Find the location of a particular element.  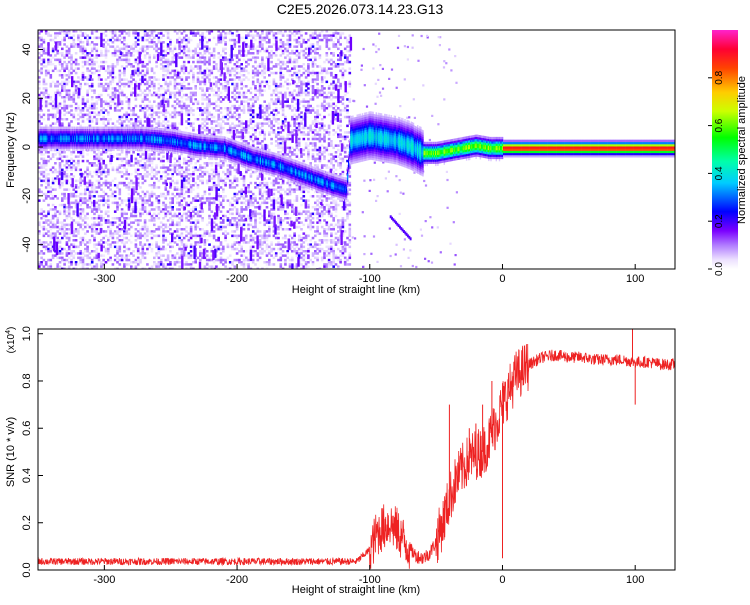

spectrogram-x-label: Height of straight line (km) is located at coordinates (356, 290).